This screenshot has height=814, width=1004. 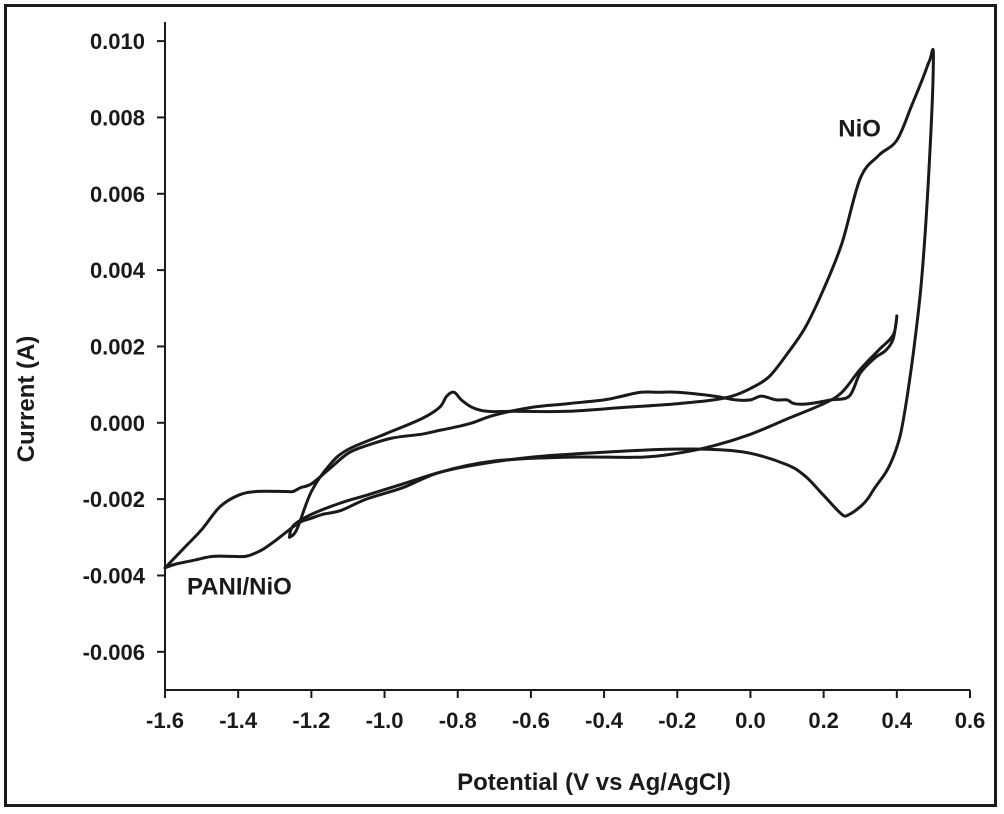 What do you see at coordinates (117, 423) in the screenshot?
I see `y-tick-label: 0.000` at bounding box center [117, 423].